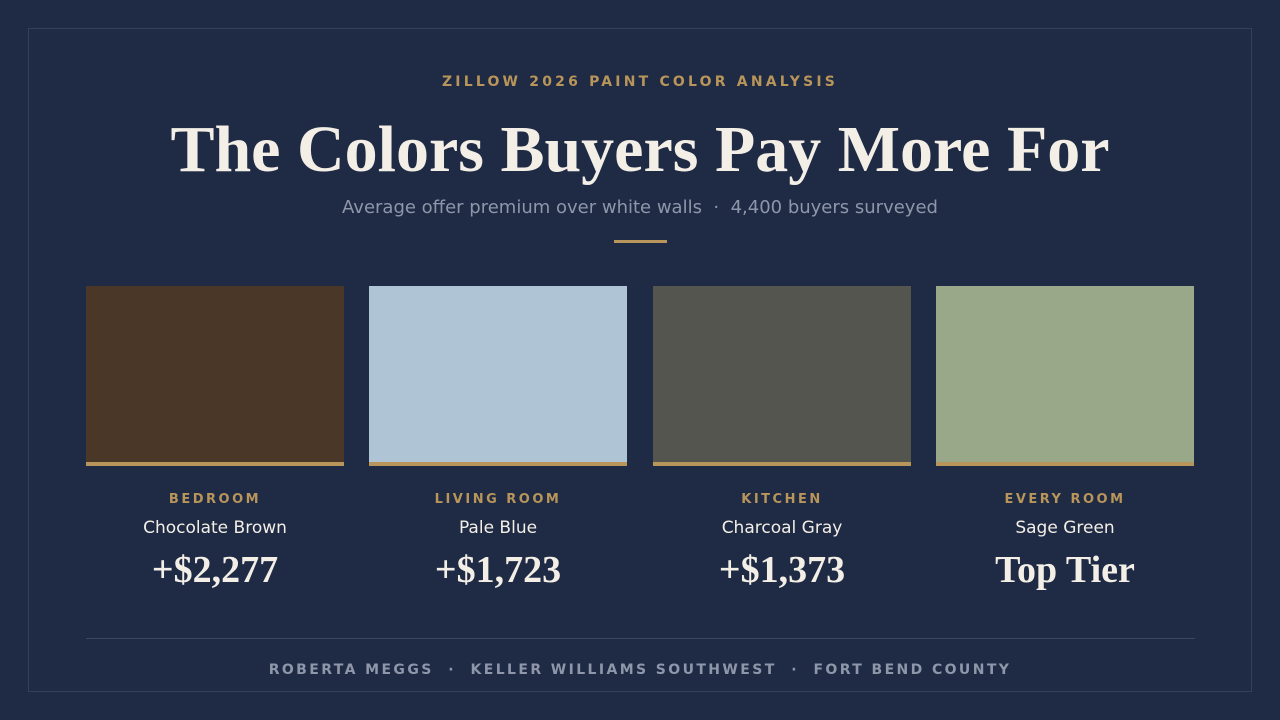  Describe the element at coordinates (498, 499) in the screenshot. I see `room-label: LIVING ROOM` at that location.